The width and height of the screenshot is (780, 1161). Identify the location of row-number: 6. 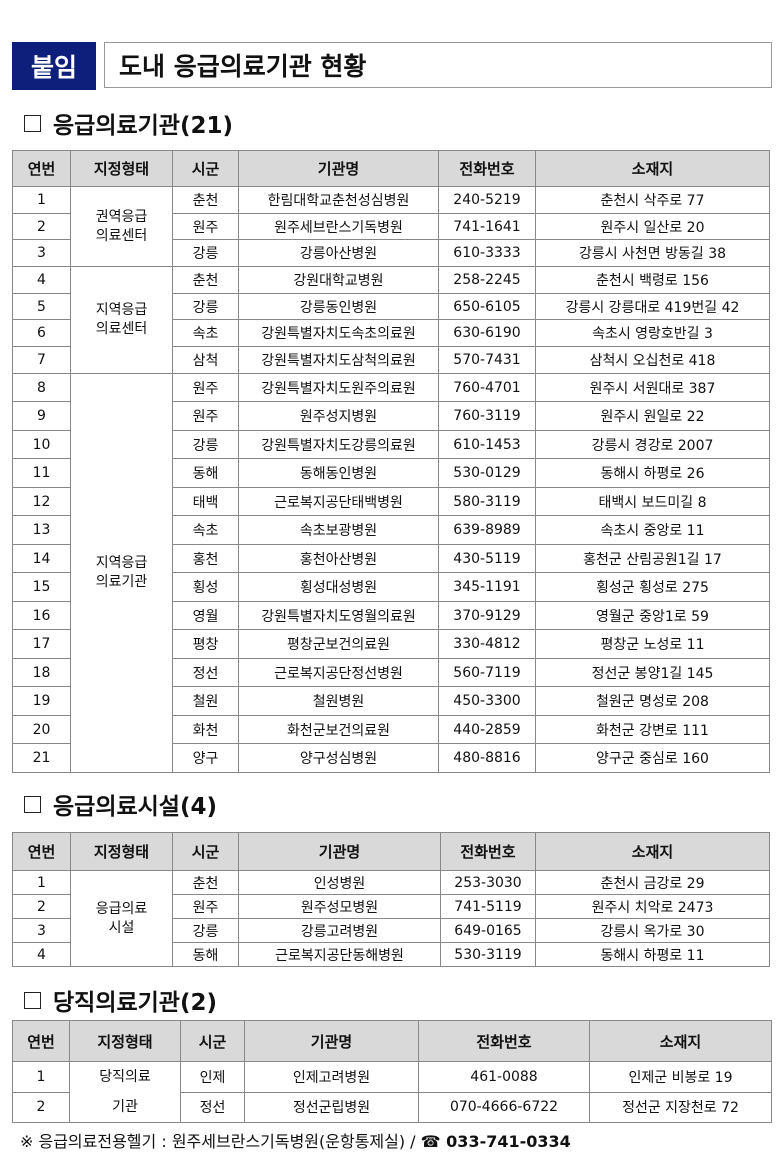
(41, 333).